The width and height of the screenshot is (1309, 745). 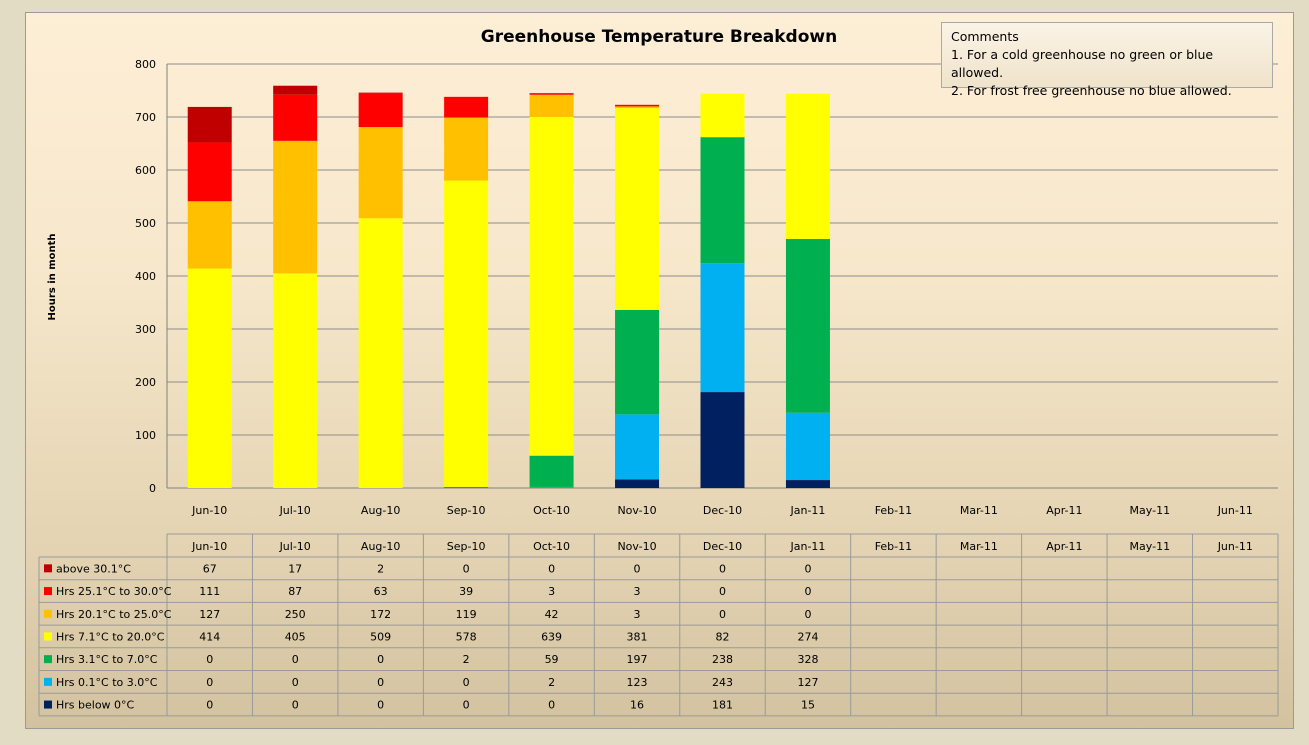 I want to click on table-header-cell: Jun-11, so click(x=1235, y=546).